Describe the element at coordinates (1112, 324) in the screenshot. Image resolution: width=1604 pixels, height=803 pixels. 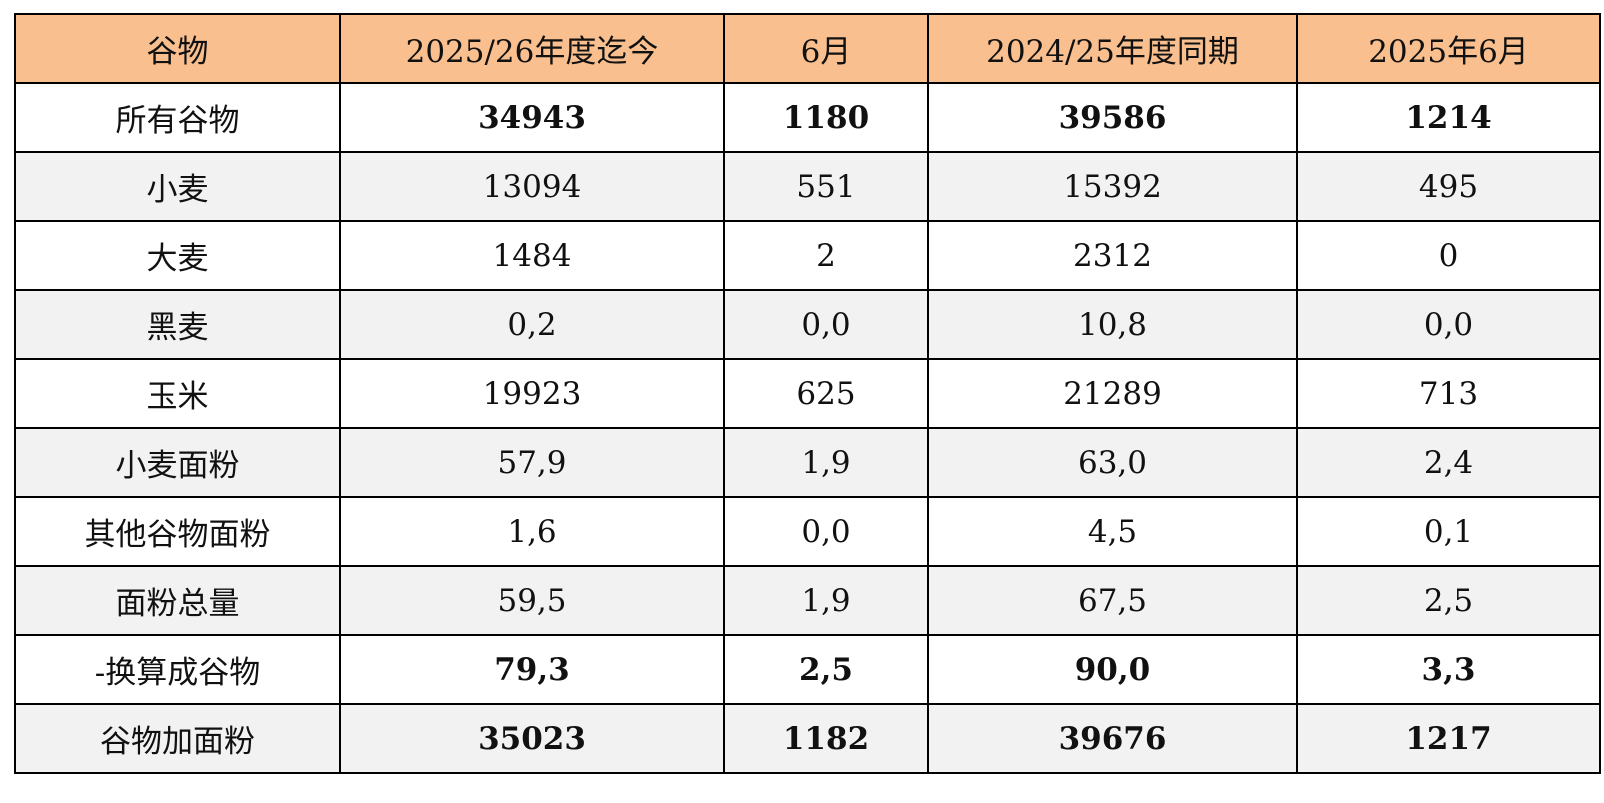
I see `data-cell: 10,8` at that location.